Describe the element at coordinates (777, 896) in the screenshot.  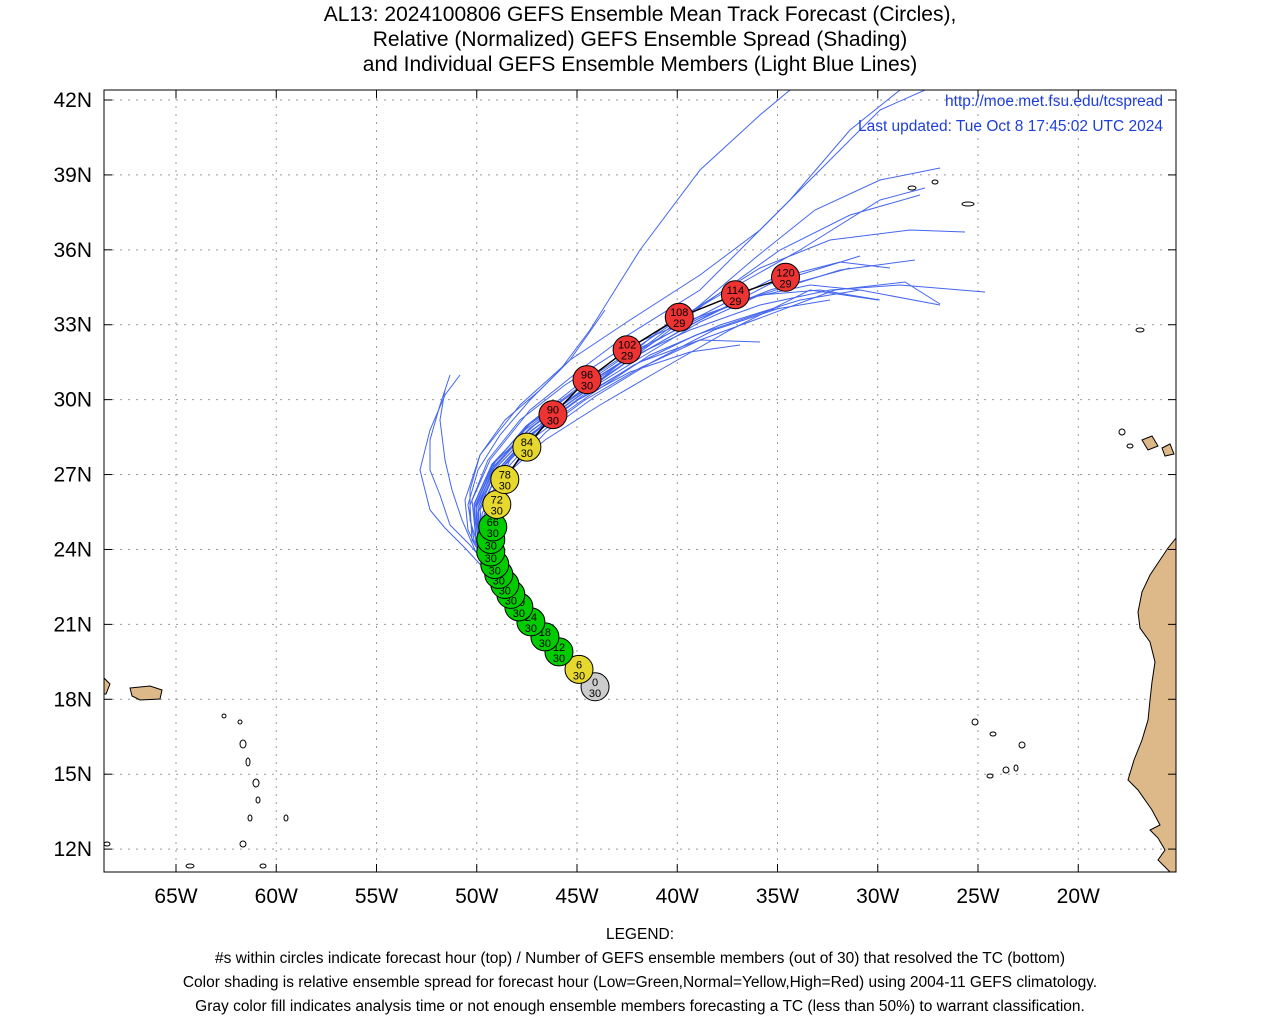
I see `lon-label: 35W` at that location.